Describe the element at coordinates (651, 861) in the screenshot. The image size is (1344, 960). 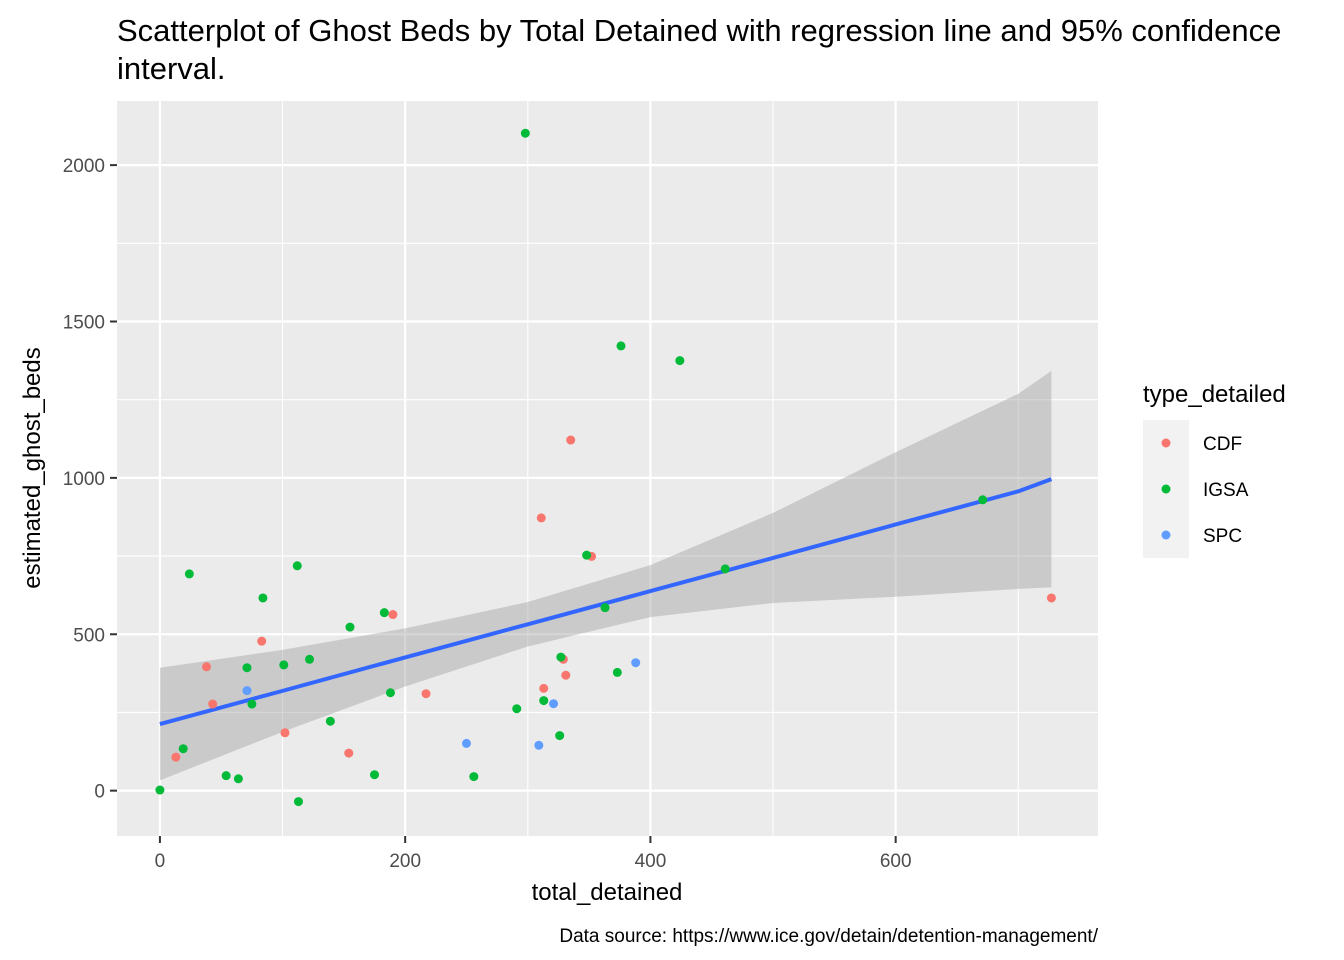
I see `x-tick-label: 400` at that location.